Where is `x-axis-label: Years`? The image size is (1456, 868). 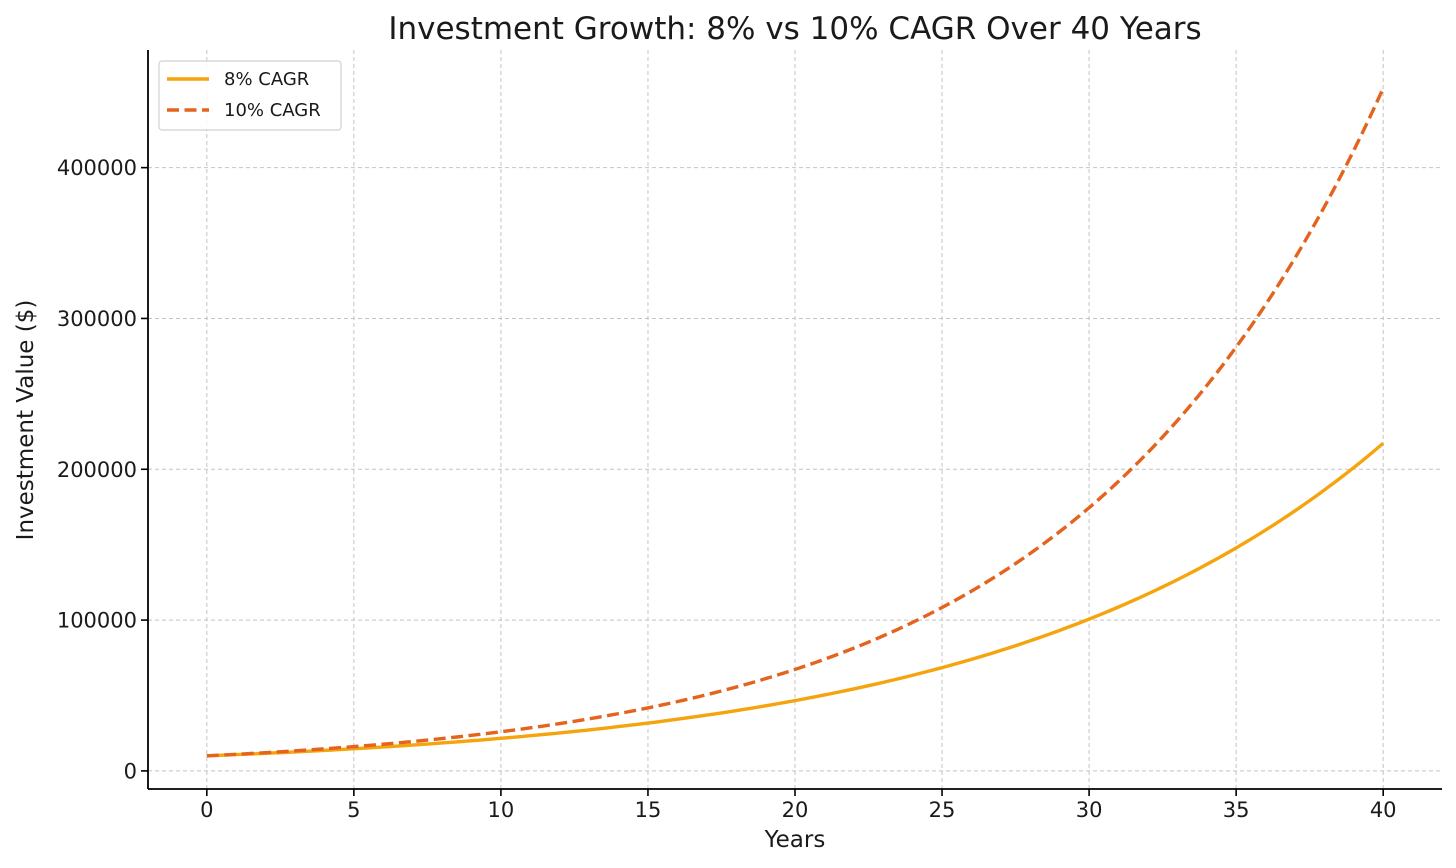 x-axis-label: Years is located at coordinates (795, 840).